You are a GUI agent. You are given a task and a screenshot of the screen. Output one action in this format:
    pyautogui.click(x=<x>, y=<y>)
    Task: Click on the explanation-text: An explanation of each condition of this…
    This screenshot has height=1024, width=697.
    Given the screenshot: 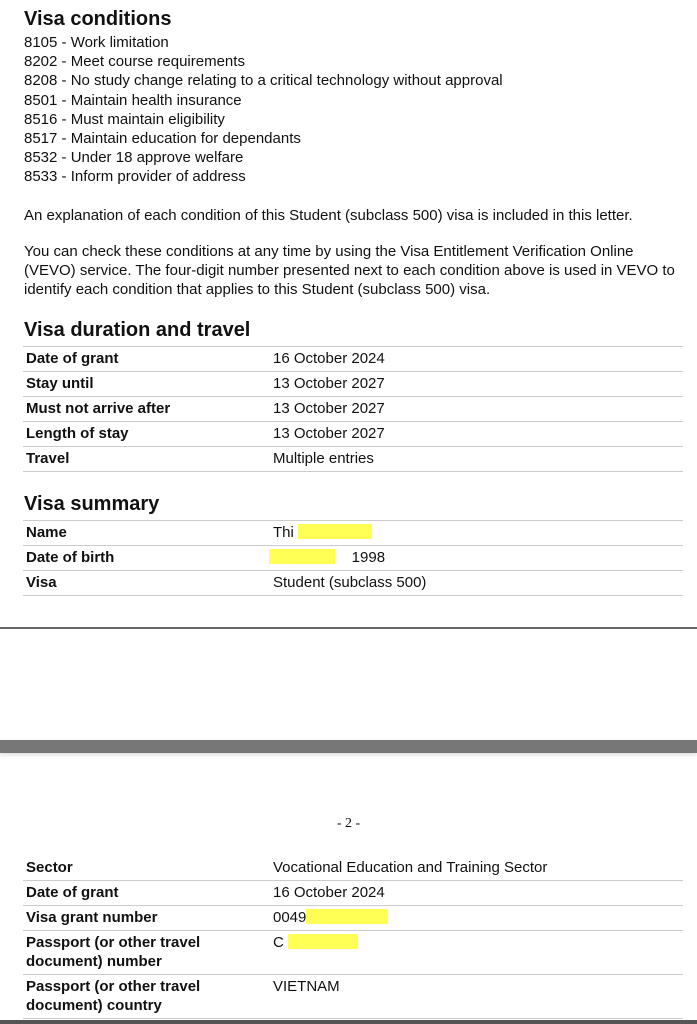 What is the action you would take?
    pyautogui.click(x=328, y=215)
    